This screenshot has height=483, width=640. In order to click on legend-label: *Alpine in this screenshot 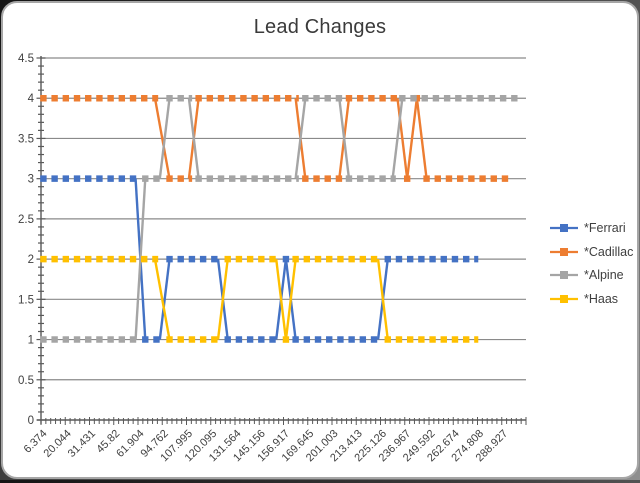, I will do `click(604, 275)`.